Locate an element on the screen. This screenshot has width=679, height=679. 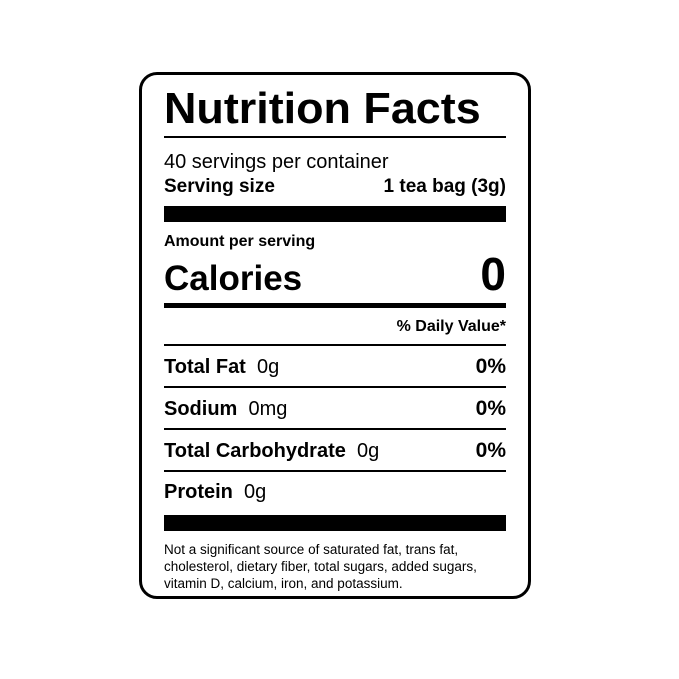
label-title: Nutrition Facts is located at coordinates (322, 108).